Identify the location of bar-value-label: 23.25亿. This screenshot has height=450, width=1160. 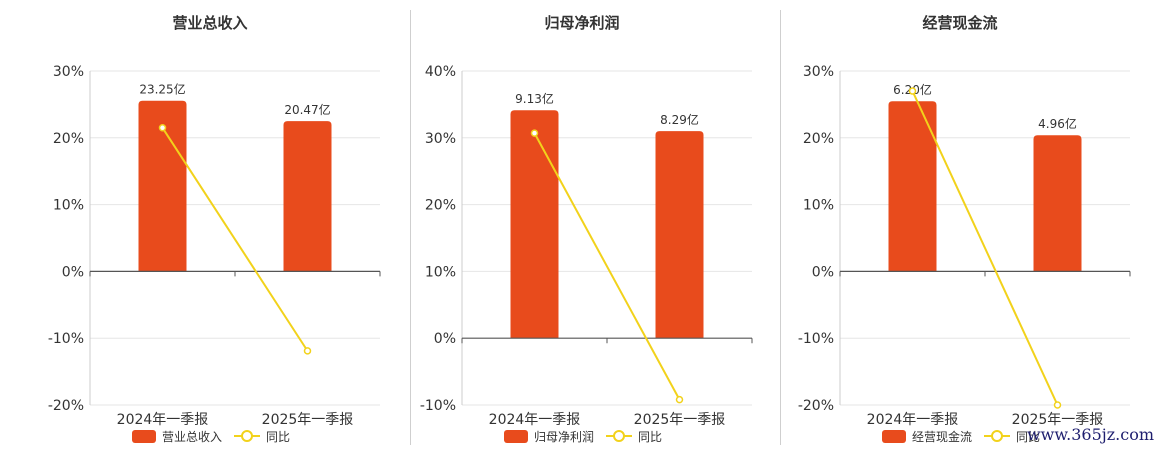
(162, 89).